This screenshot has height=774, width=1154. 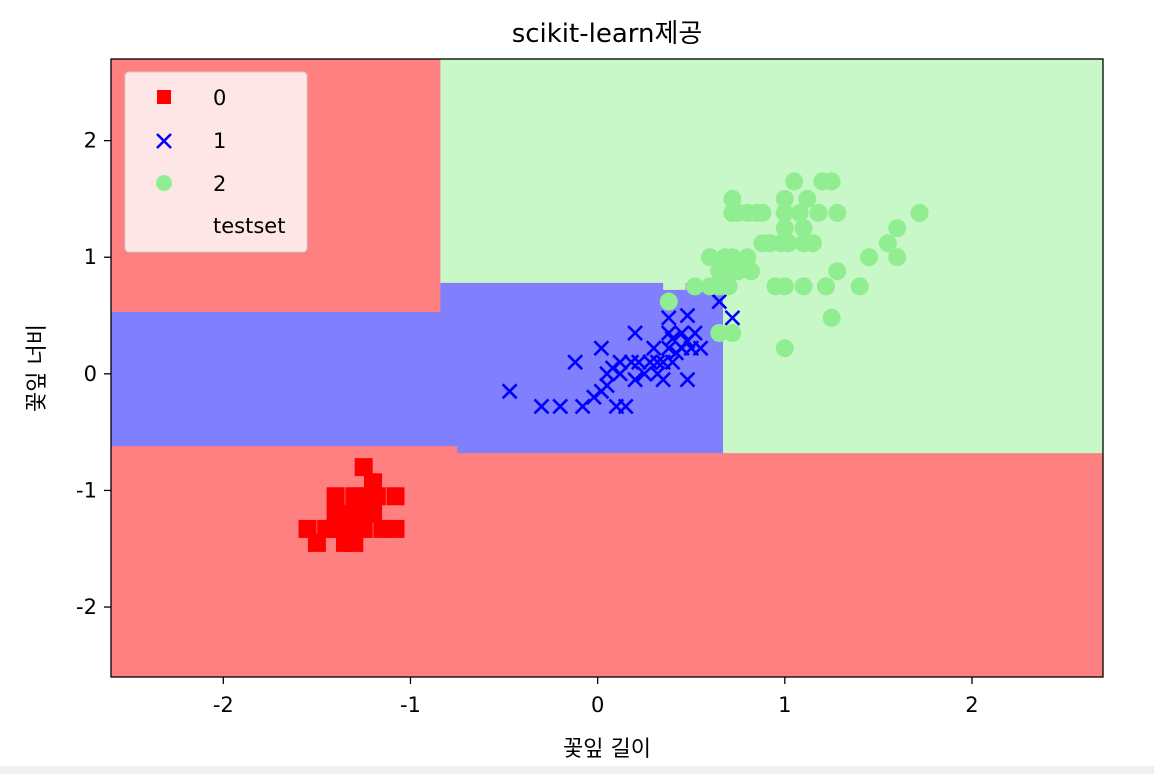 What do you see at coordinates (597, 705) in the screenshot?
I see `x-tick-label: 0` at bounding box center [597, 705].